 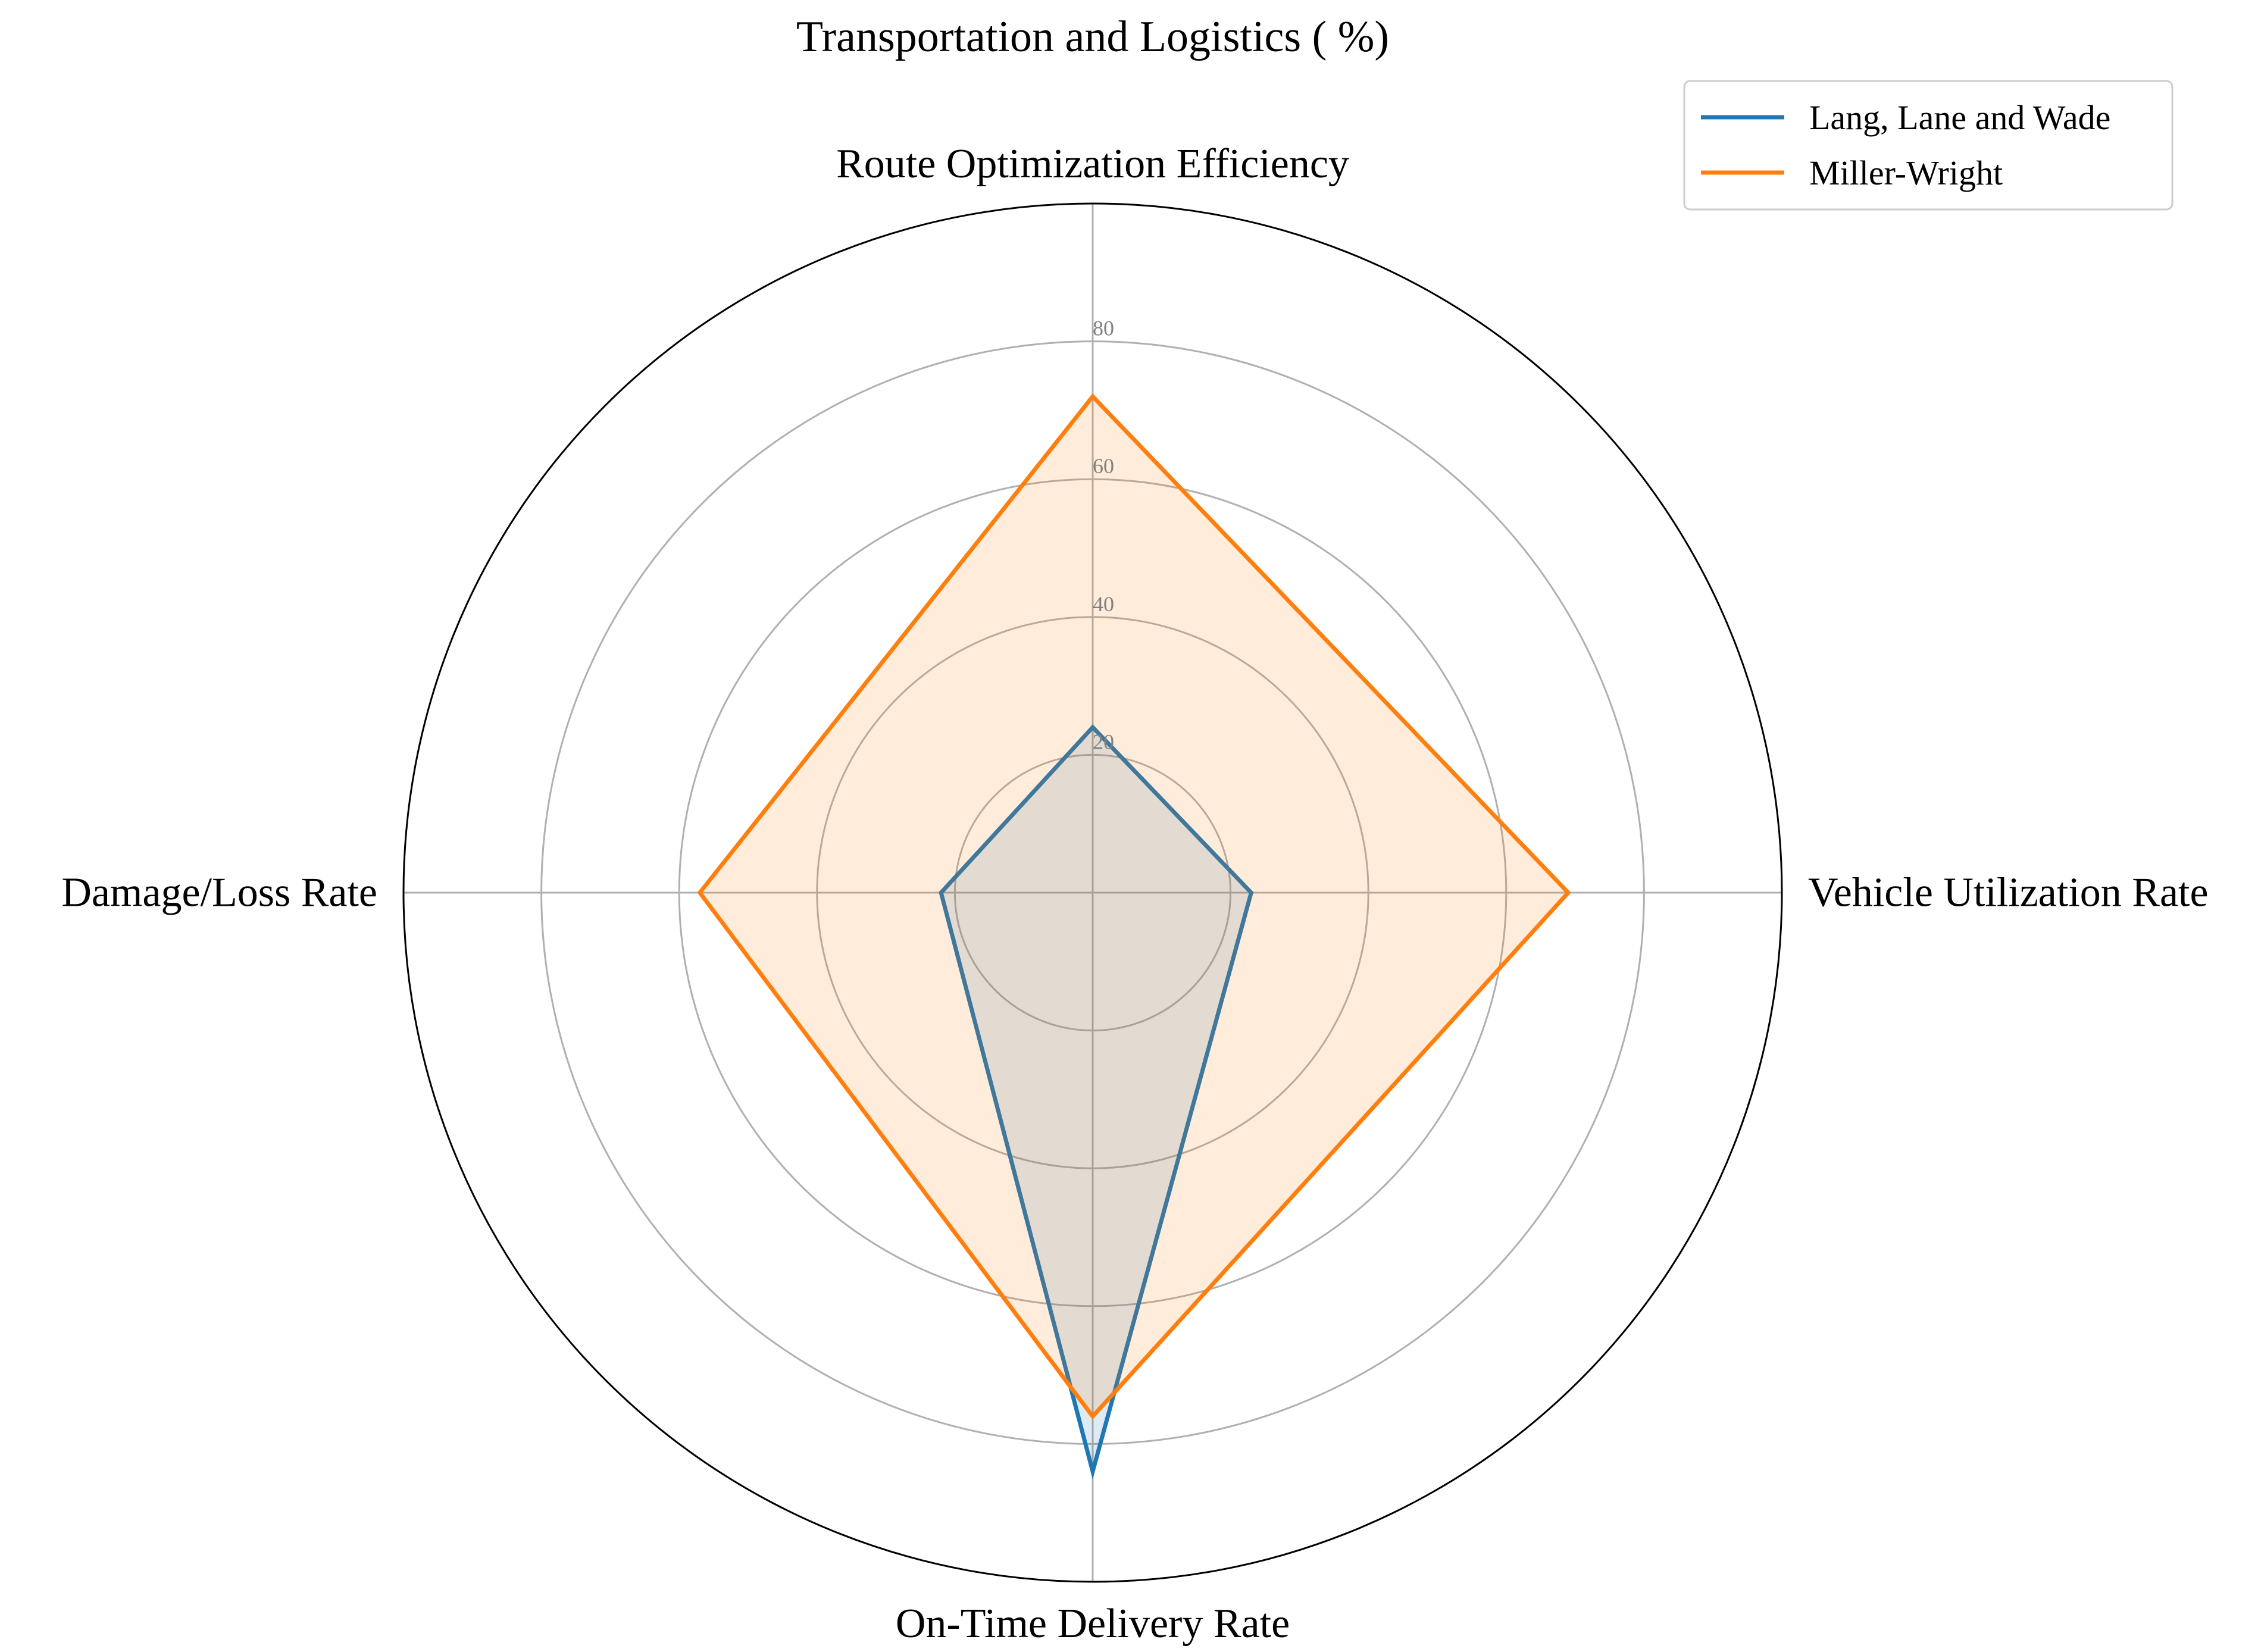 I want to click on tick-label-80: 80, so click(x=1103, y=328).